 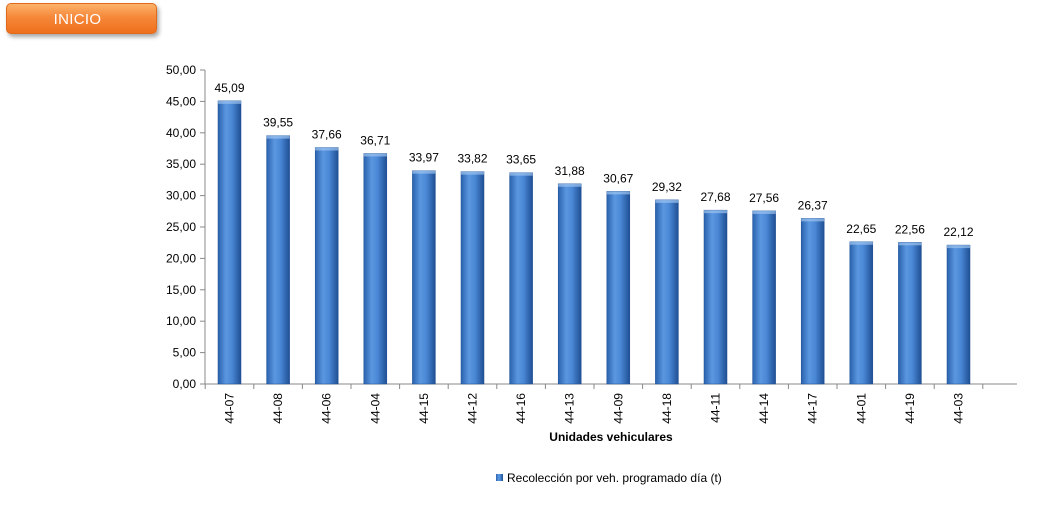 What do you see at coordinates (618, 178) in the screenshot?
I see `data-label: 30,67` at bounding box center [618, 178].